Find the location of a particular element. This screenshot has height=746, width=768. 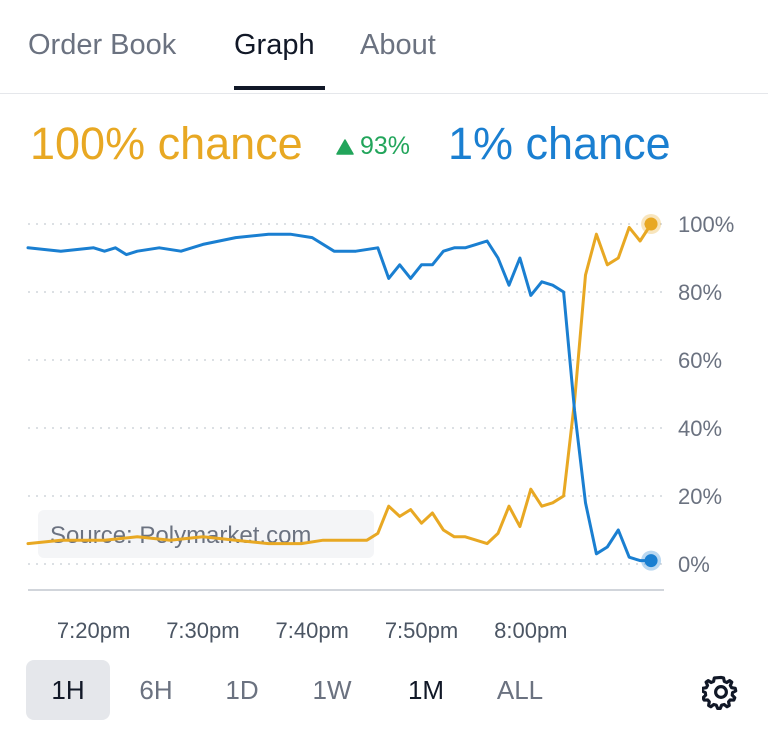

y-tick-label: 40% is located at coordinates (700, 428).